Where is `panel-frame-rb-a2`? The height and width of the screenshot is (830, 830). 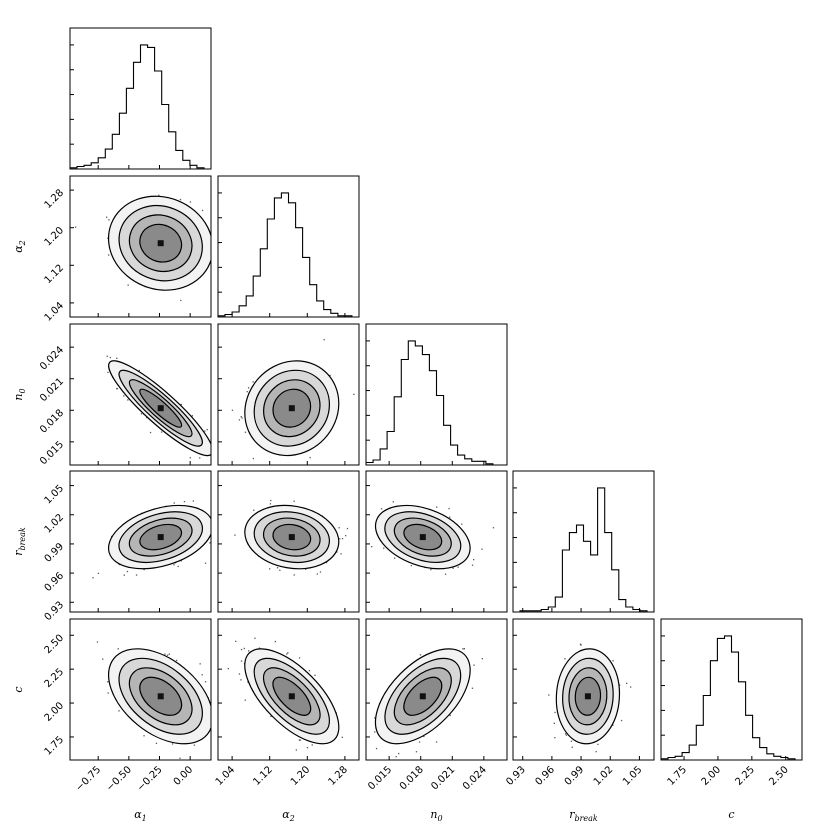
panel-frame-rb-a2 is located at coordinates (288, 541).